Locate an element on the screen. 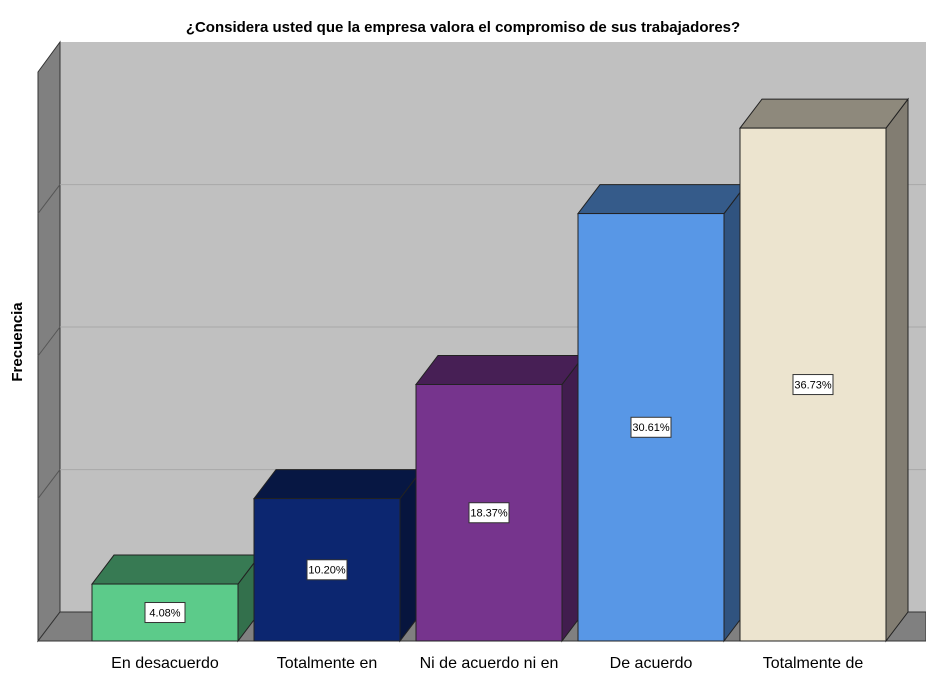  value-label: 36.73% is located at coordinates (813, 385).